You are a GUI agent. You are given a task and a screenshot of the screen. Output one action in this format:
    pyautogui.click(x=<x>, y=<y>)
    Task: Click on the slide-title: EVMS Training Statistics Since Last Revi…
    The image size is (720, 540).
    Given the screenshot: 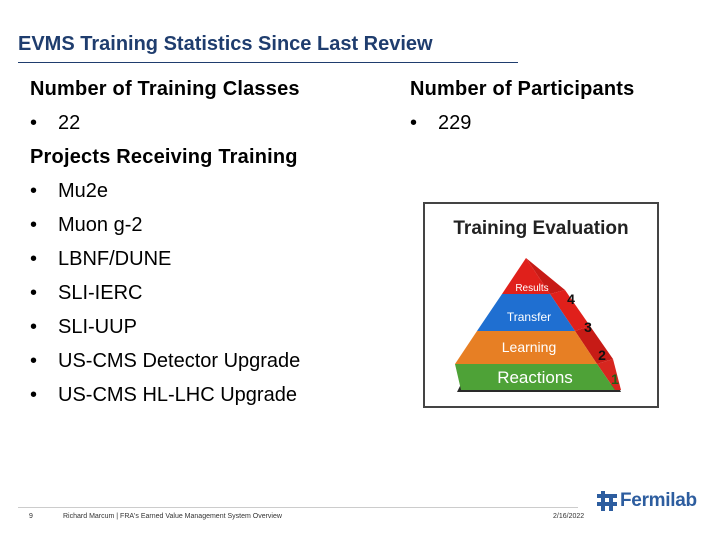 What is the action you would take?
    pyautogui.click(x=225, y=44)
    